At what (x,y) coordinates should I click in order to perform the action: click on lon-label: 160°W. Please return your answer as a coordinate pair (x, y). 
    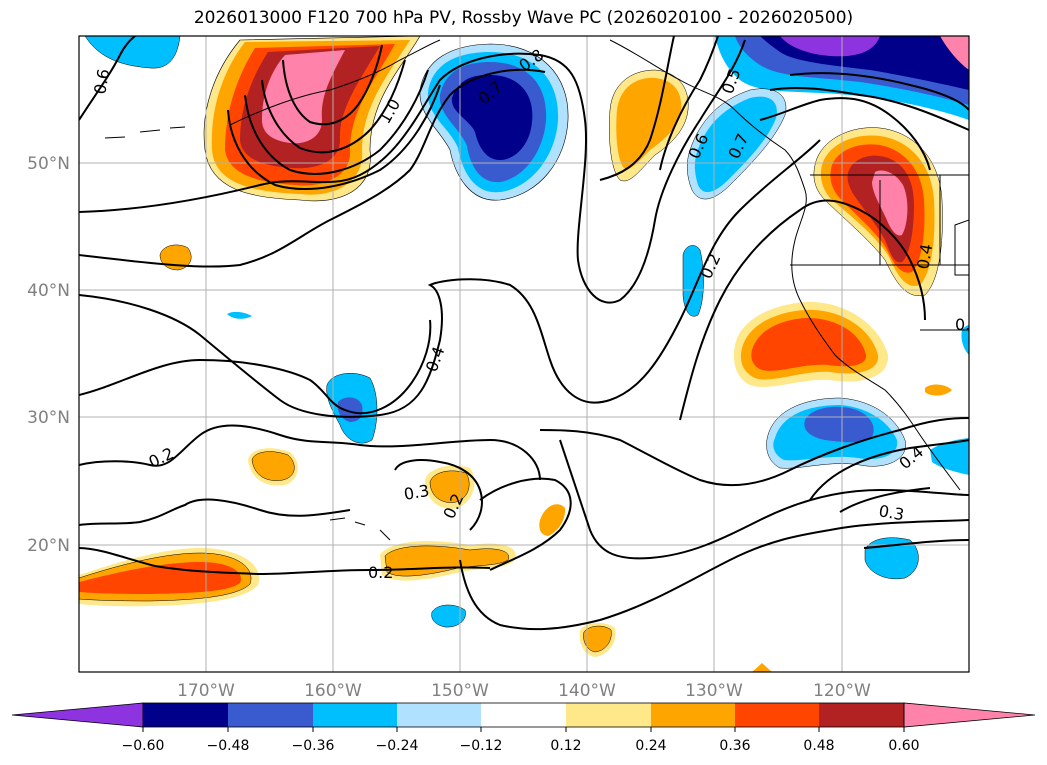
    Looking at the image, I should click on (333, 691).